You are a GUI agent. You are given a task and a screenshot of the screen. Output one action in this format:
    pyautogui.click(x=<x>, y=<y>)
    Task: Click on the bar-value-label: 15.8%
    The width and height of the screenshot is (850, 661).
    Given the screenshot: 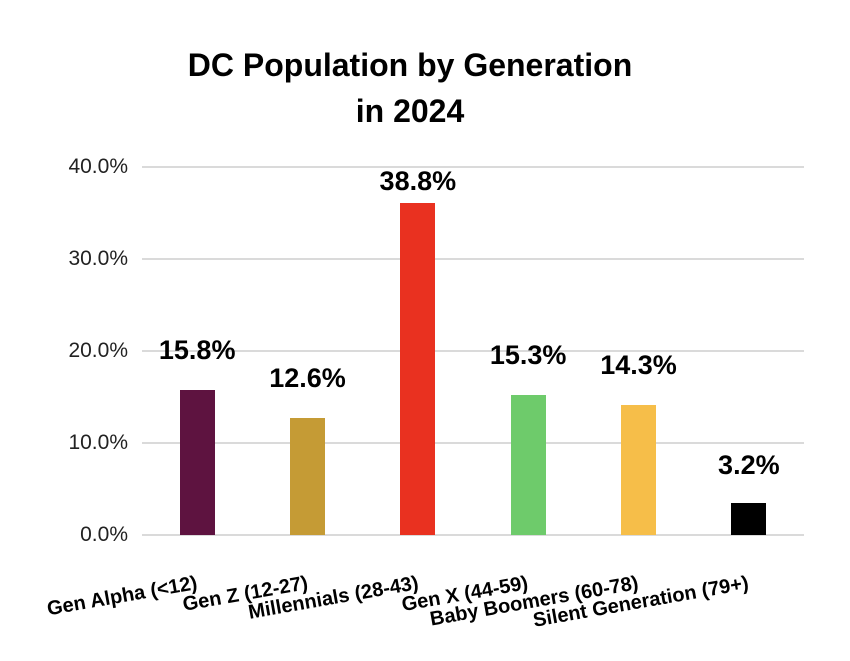 What is the action you would take?
    pyautogui.click(x=197, y=349)
    